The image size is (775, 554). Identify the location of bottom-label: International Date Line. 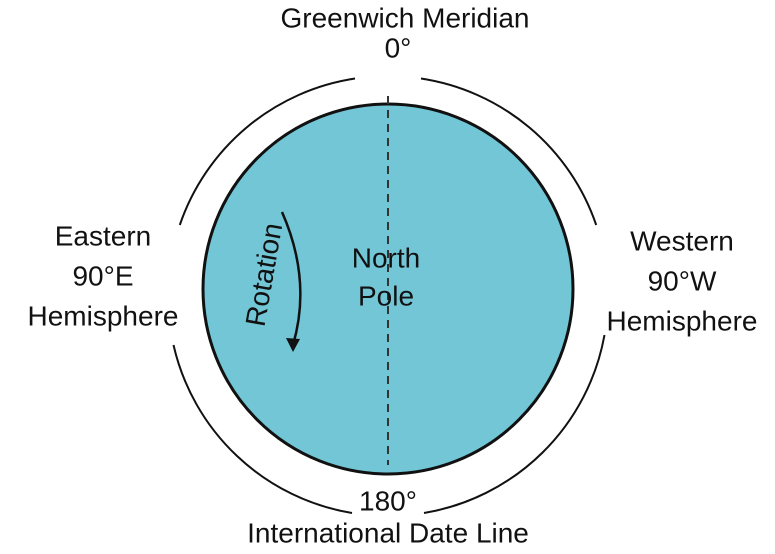
(388, 532).